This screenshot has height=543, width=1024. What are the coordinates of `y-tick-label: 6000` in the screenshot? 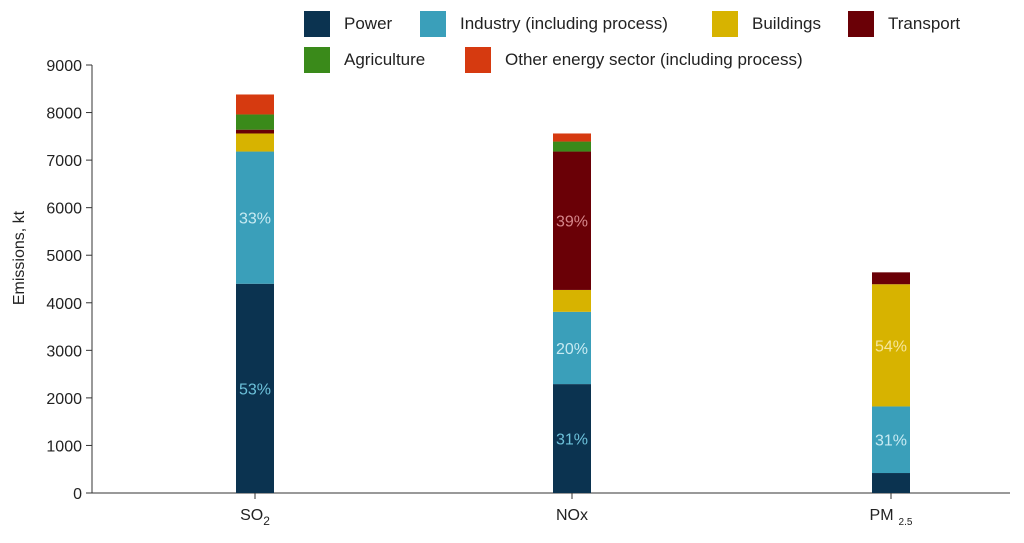 It's located at (64, 209).